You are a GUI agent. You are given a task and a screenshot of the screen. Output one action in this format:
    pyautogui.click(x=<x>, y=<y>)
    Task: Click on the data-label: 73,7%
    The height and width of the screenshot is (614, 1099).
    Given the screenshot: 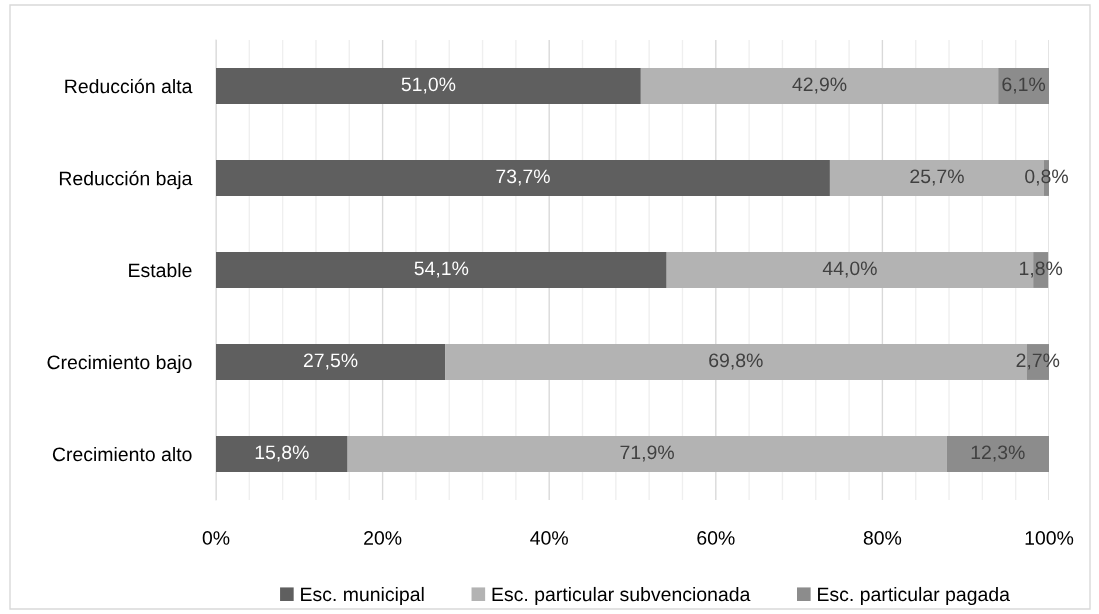 What is the action you would take?
    pyautogui.click(x=523, y=177)
    